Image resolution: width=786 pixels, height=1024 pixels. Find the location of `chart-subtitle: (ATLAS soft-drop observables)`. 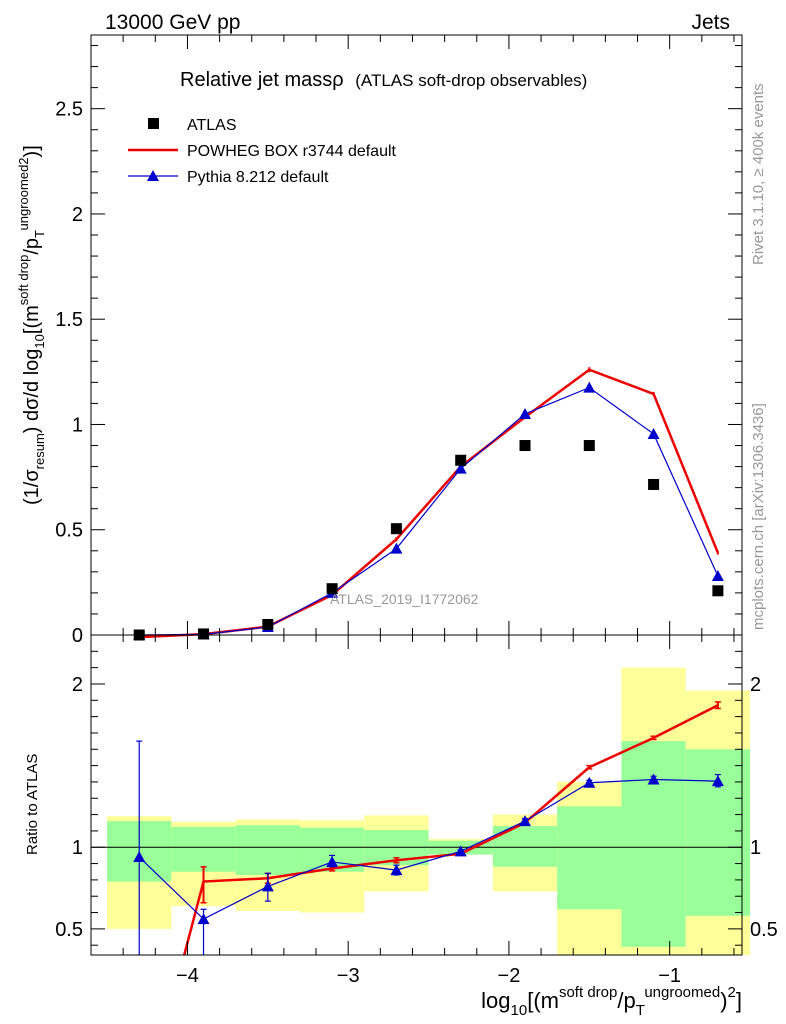

chart-subtitle: (ATLAS soft-drop observables) is located at coordinates (471, 80).